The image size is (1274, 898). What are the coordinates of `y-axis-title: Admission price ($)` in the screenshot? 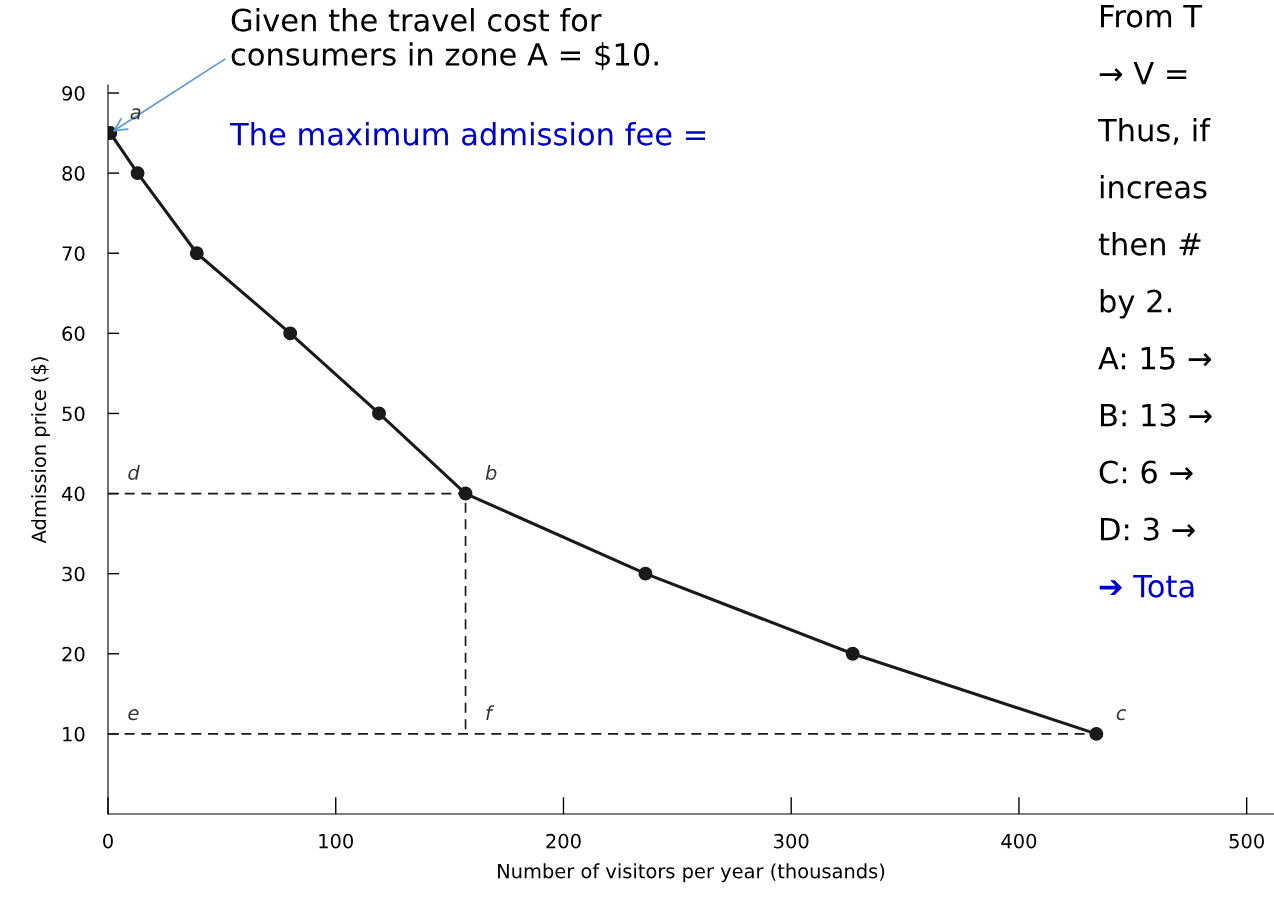 It's located at (40, 450).